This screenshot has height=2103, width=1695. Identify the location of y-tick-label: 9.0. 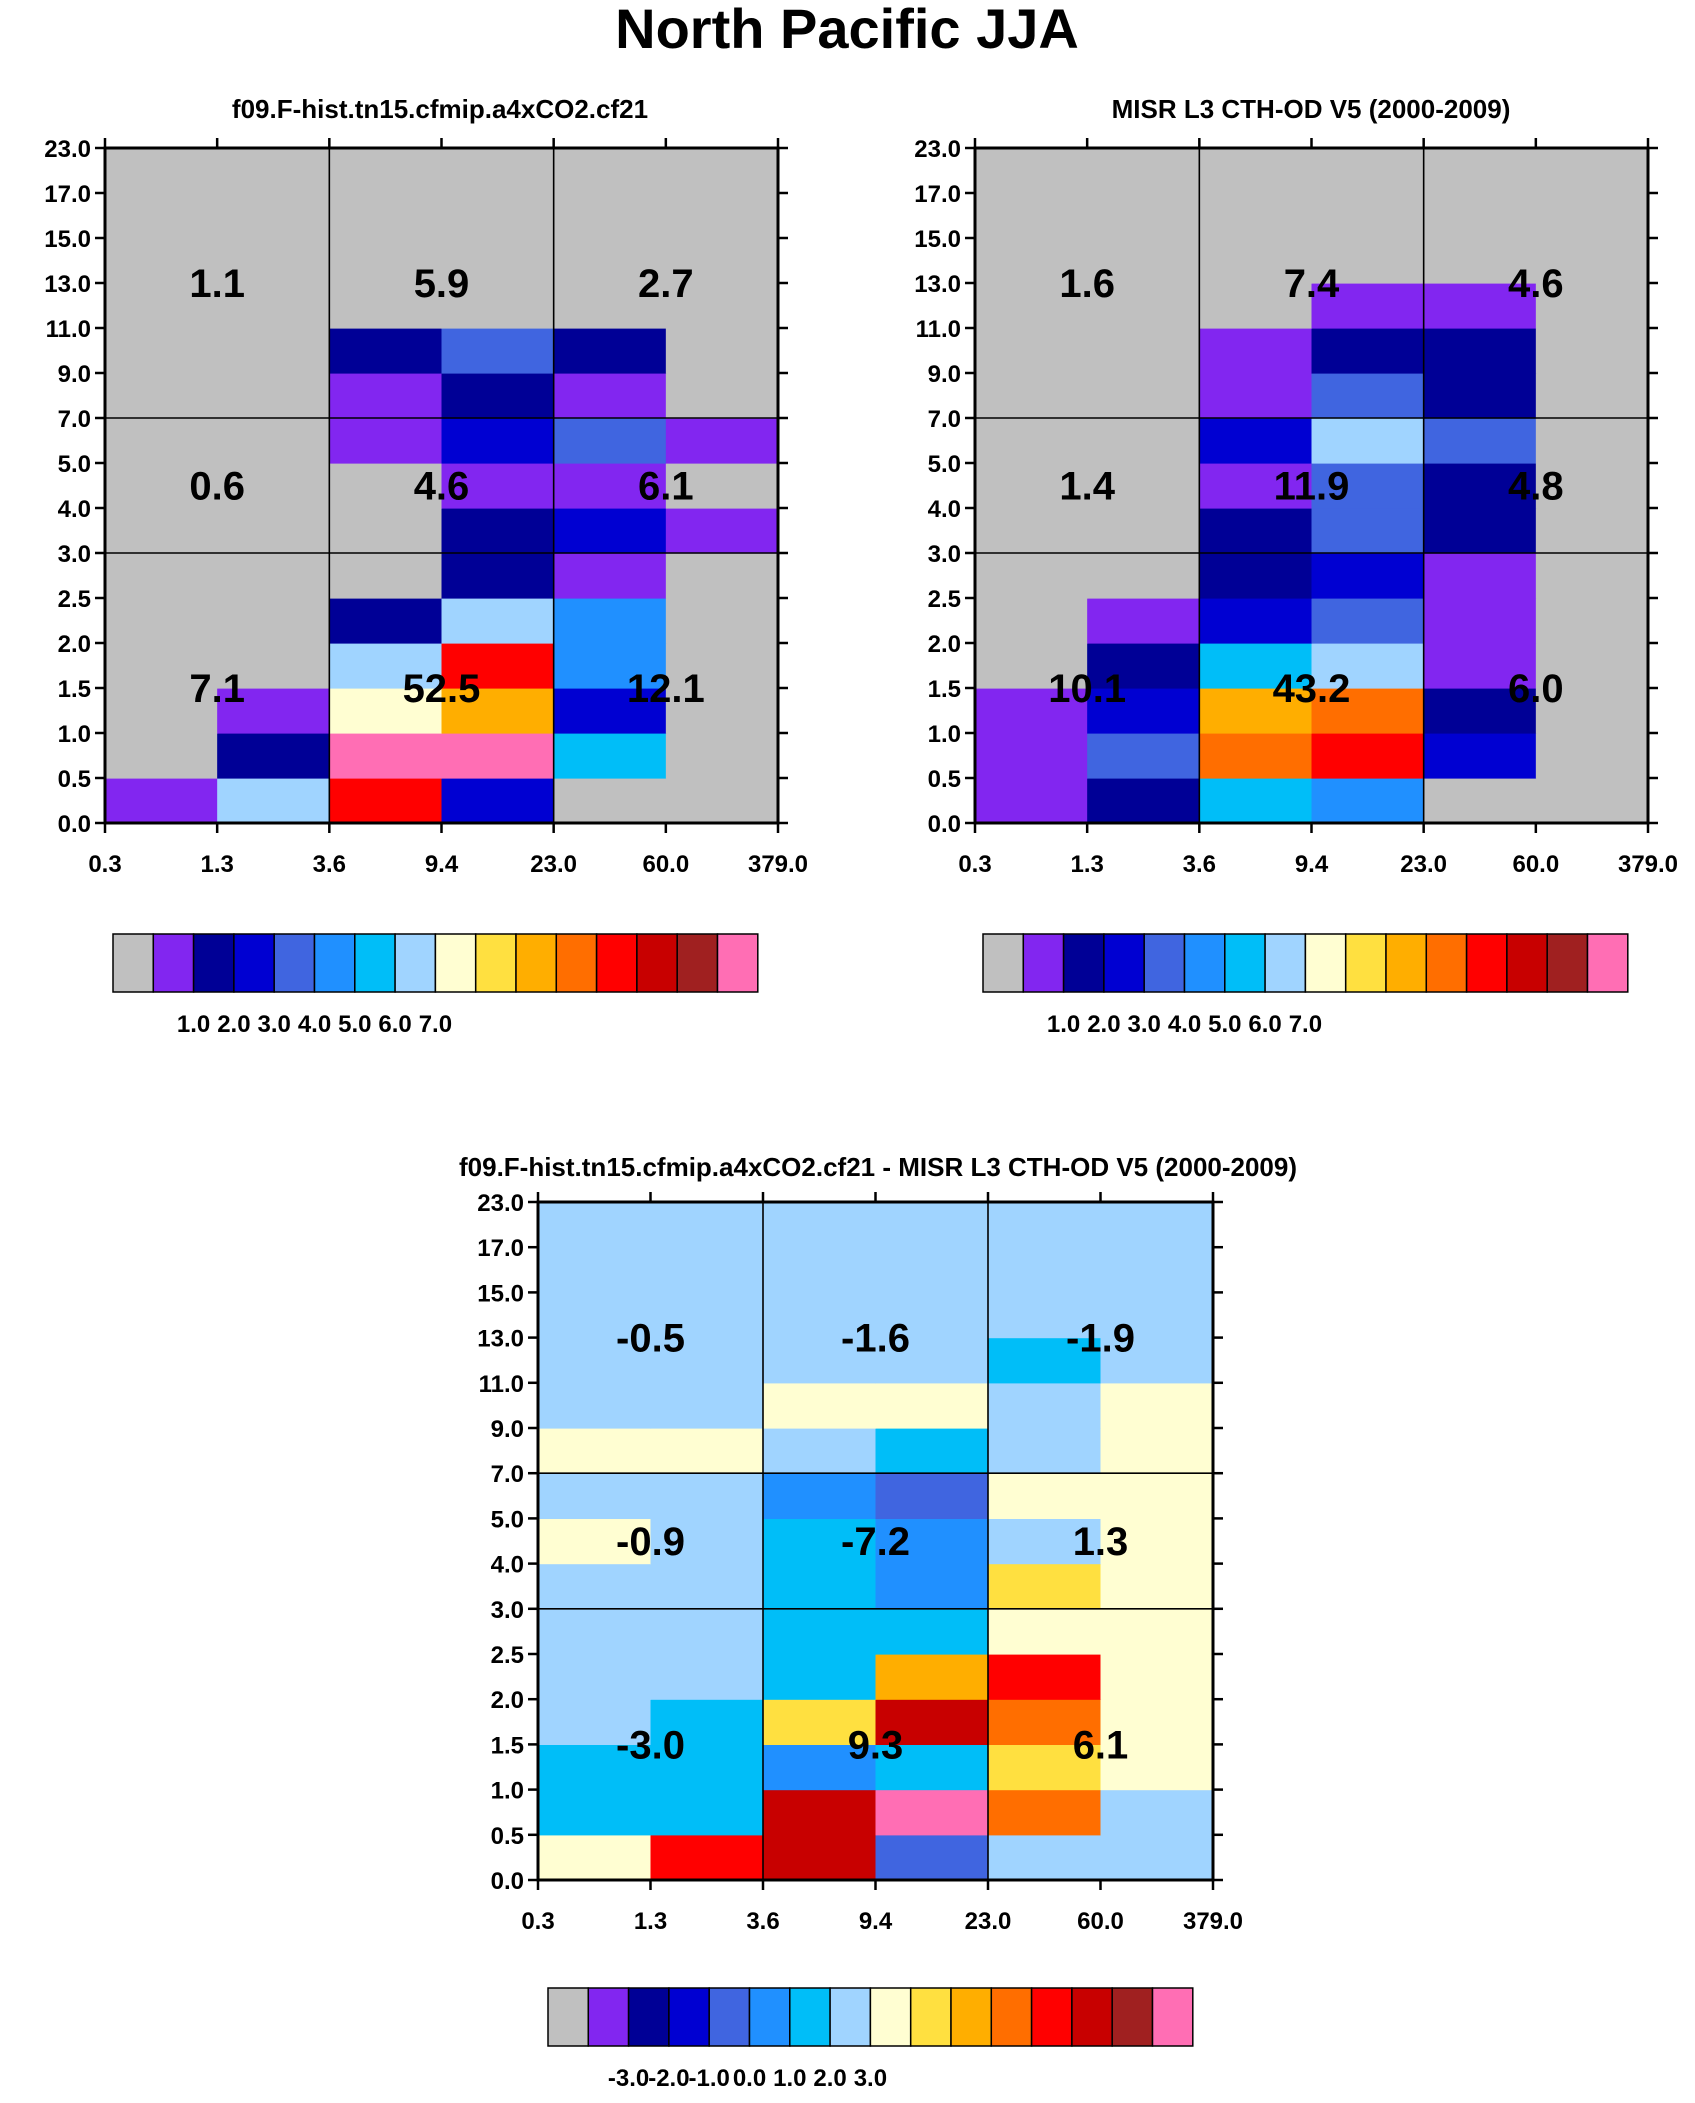
(507, 1429).